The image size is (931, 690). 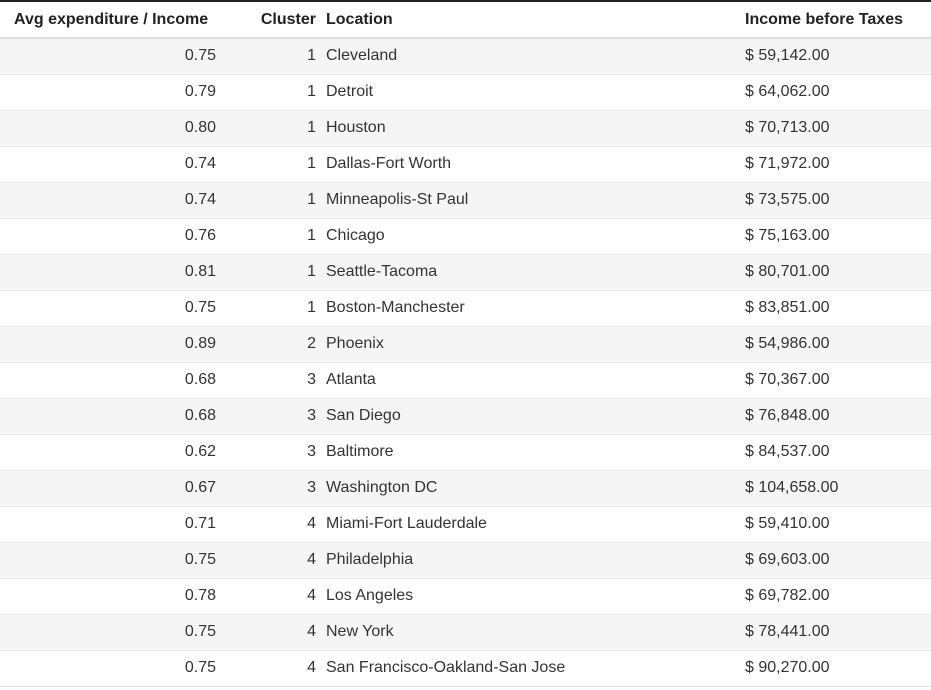 I want to click on table-row: 0.67 3 Washington DC $ 104,658.00, so click(x=465, y=488).